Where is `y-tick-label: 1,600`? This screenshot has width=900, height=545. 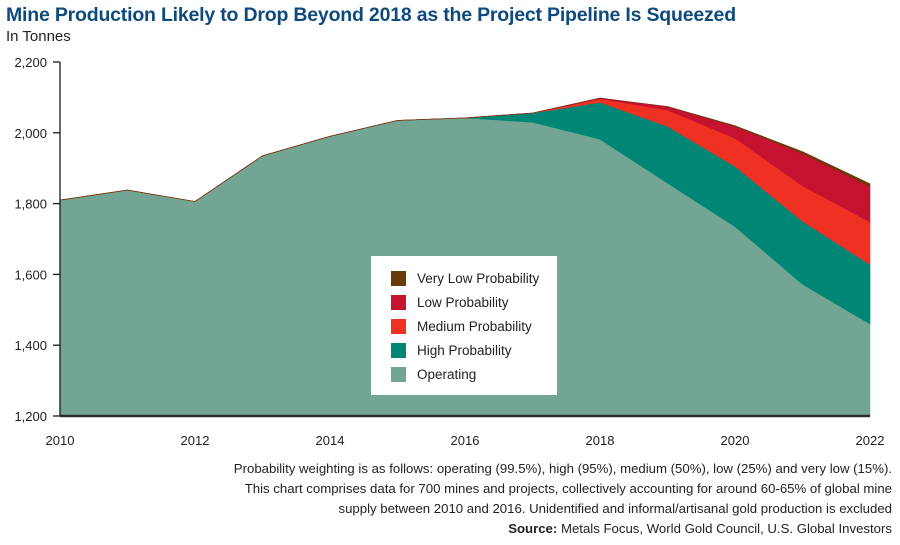 y-tick-label: 1,600 is located at coordinates (30, 274).